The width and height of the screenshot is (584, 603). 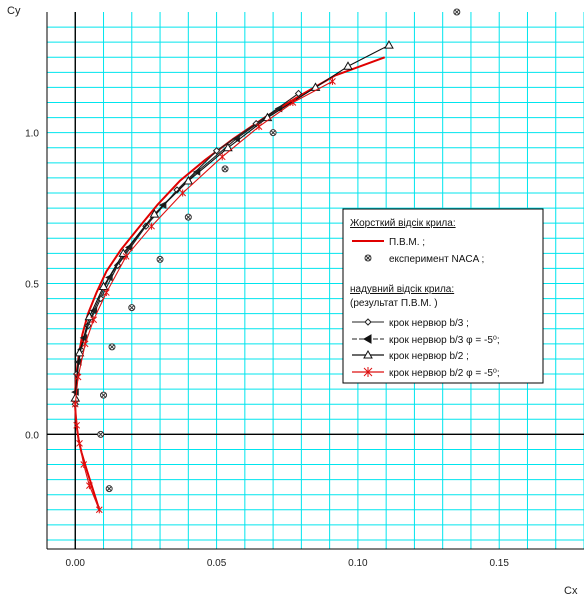 What do you see at coordinates (444, 340) in the screenshot?
I see `legend-label-b3-phi: крок нервюр b/3 φ = -5⁰;` at bounding box center [444, 340].